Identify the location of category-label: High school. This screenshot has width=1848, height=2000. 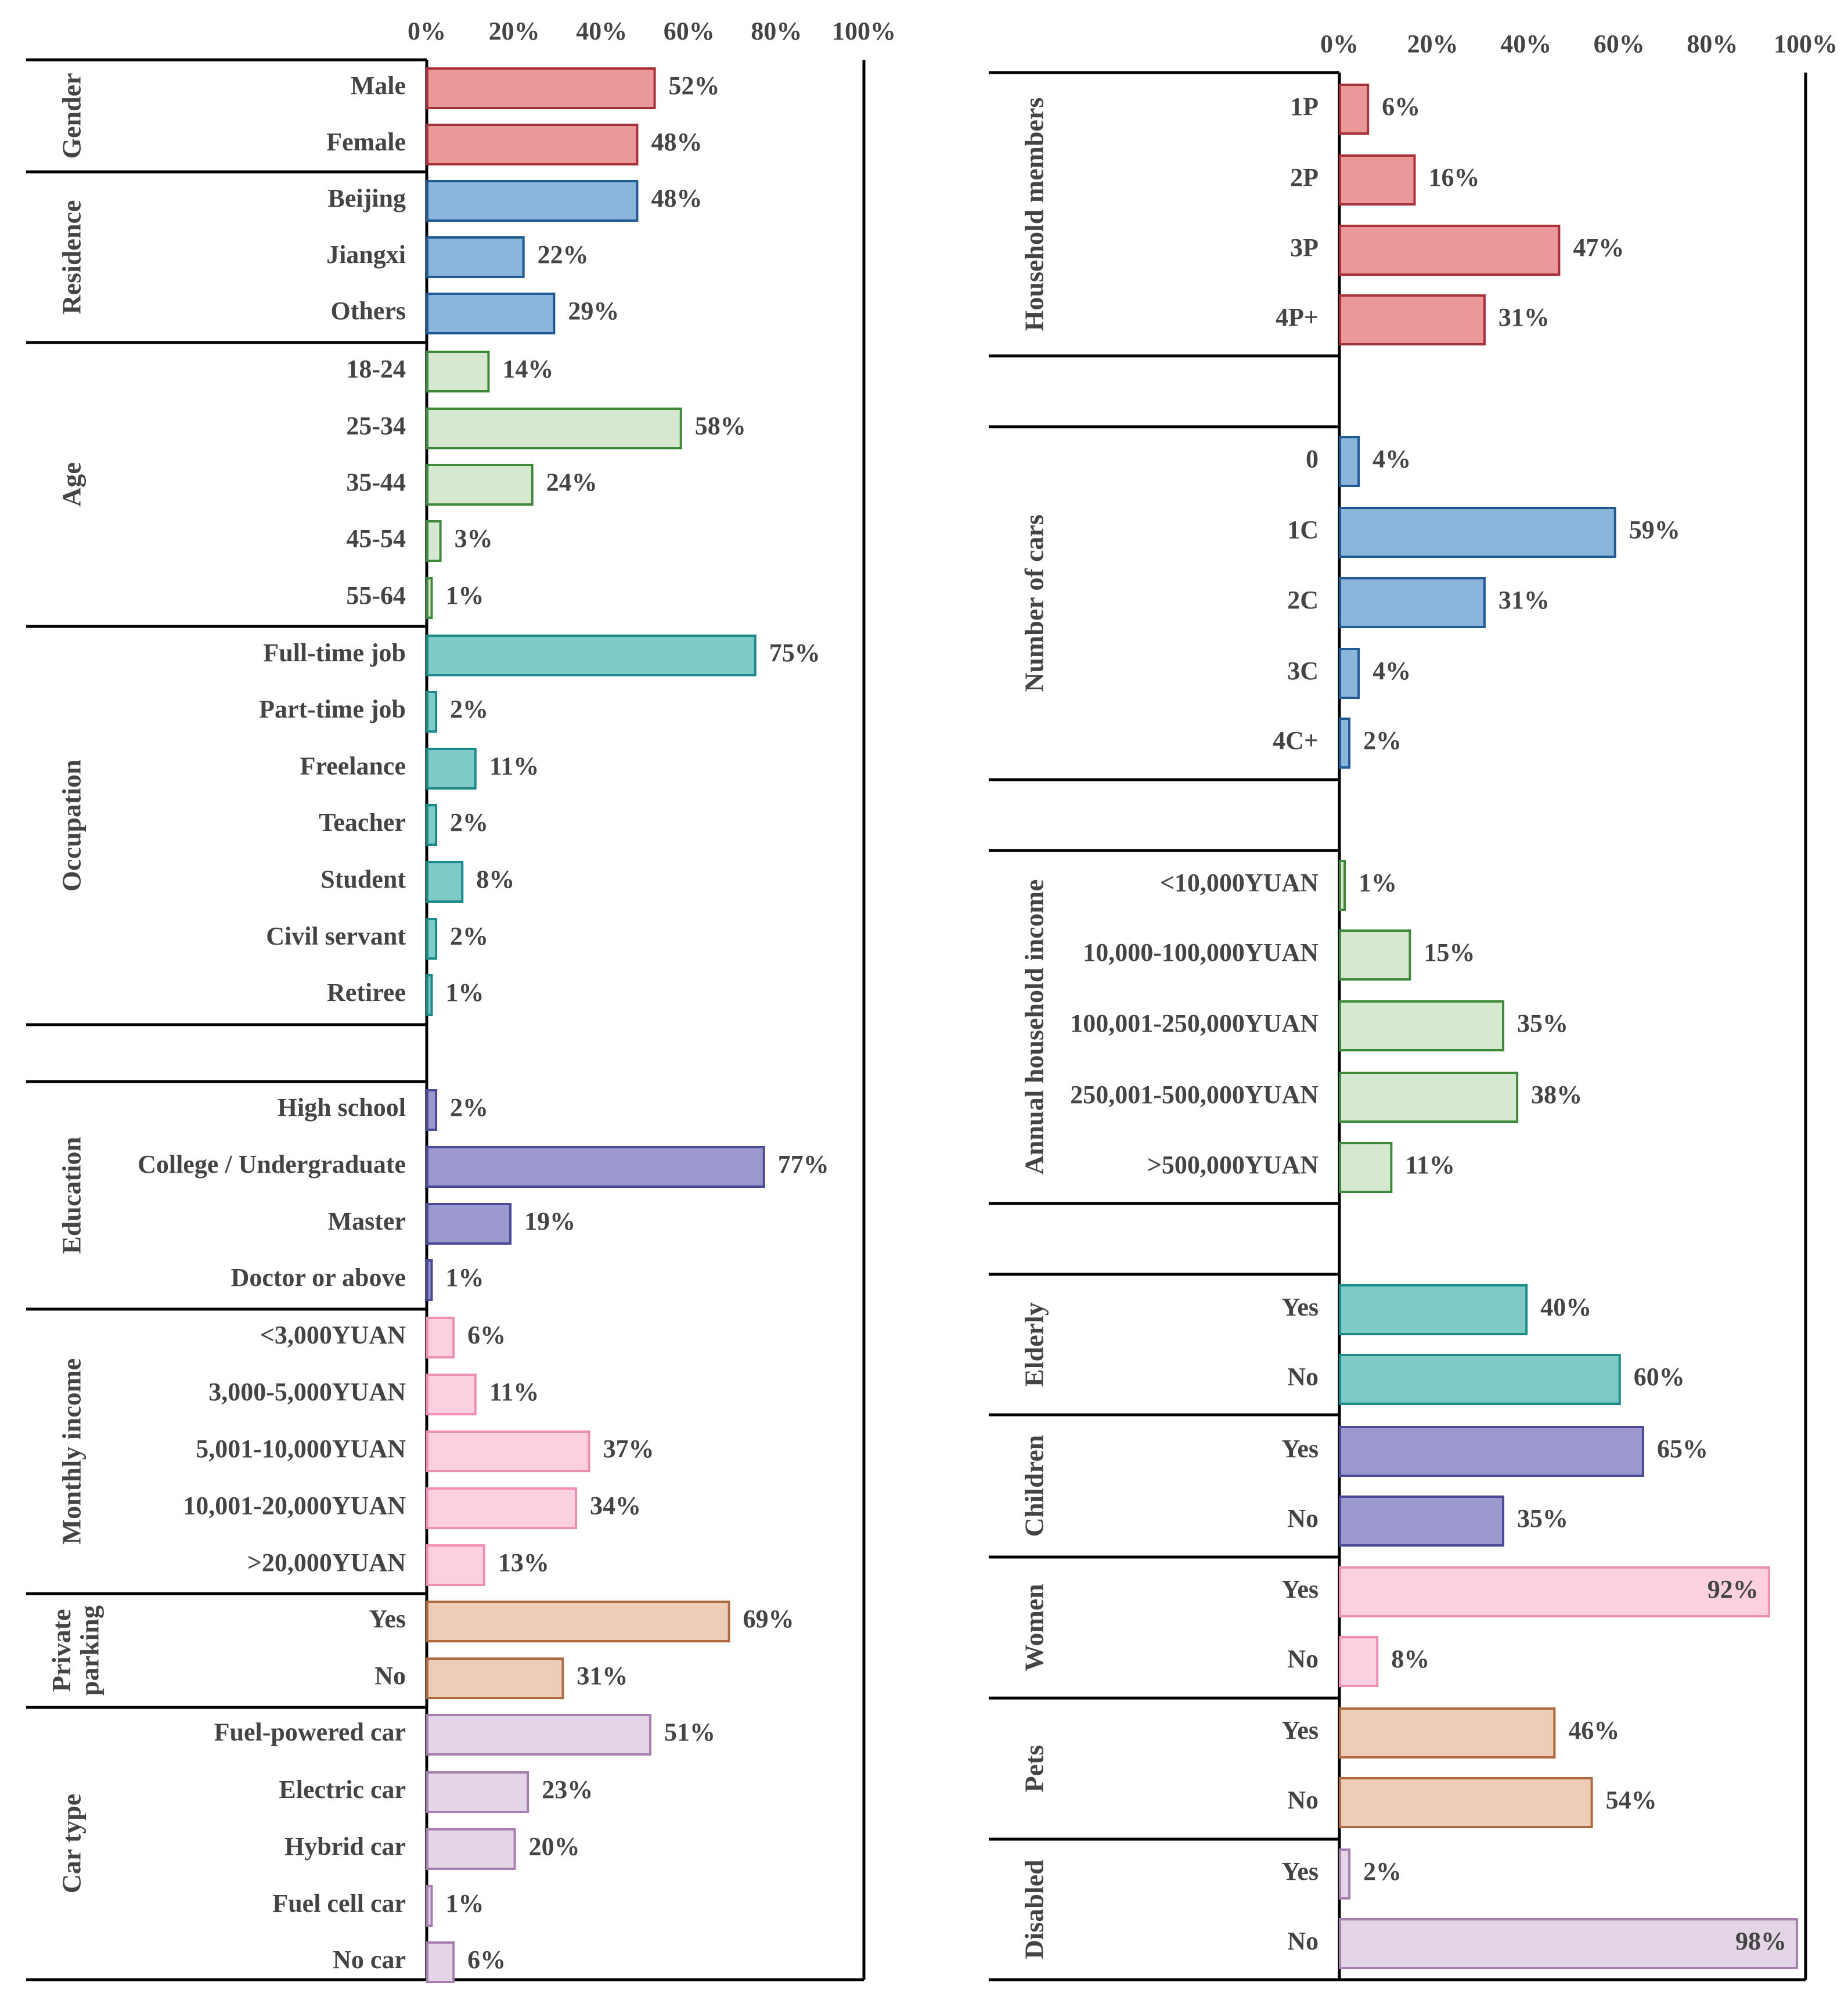
(342, 1107).